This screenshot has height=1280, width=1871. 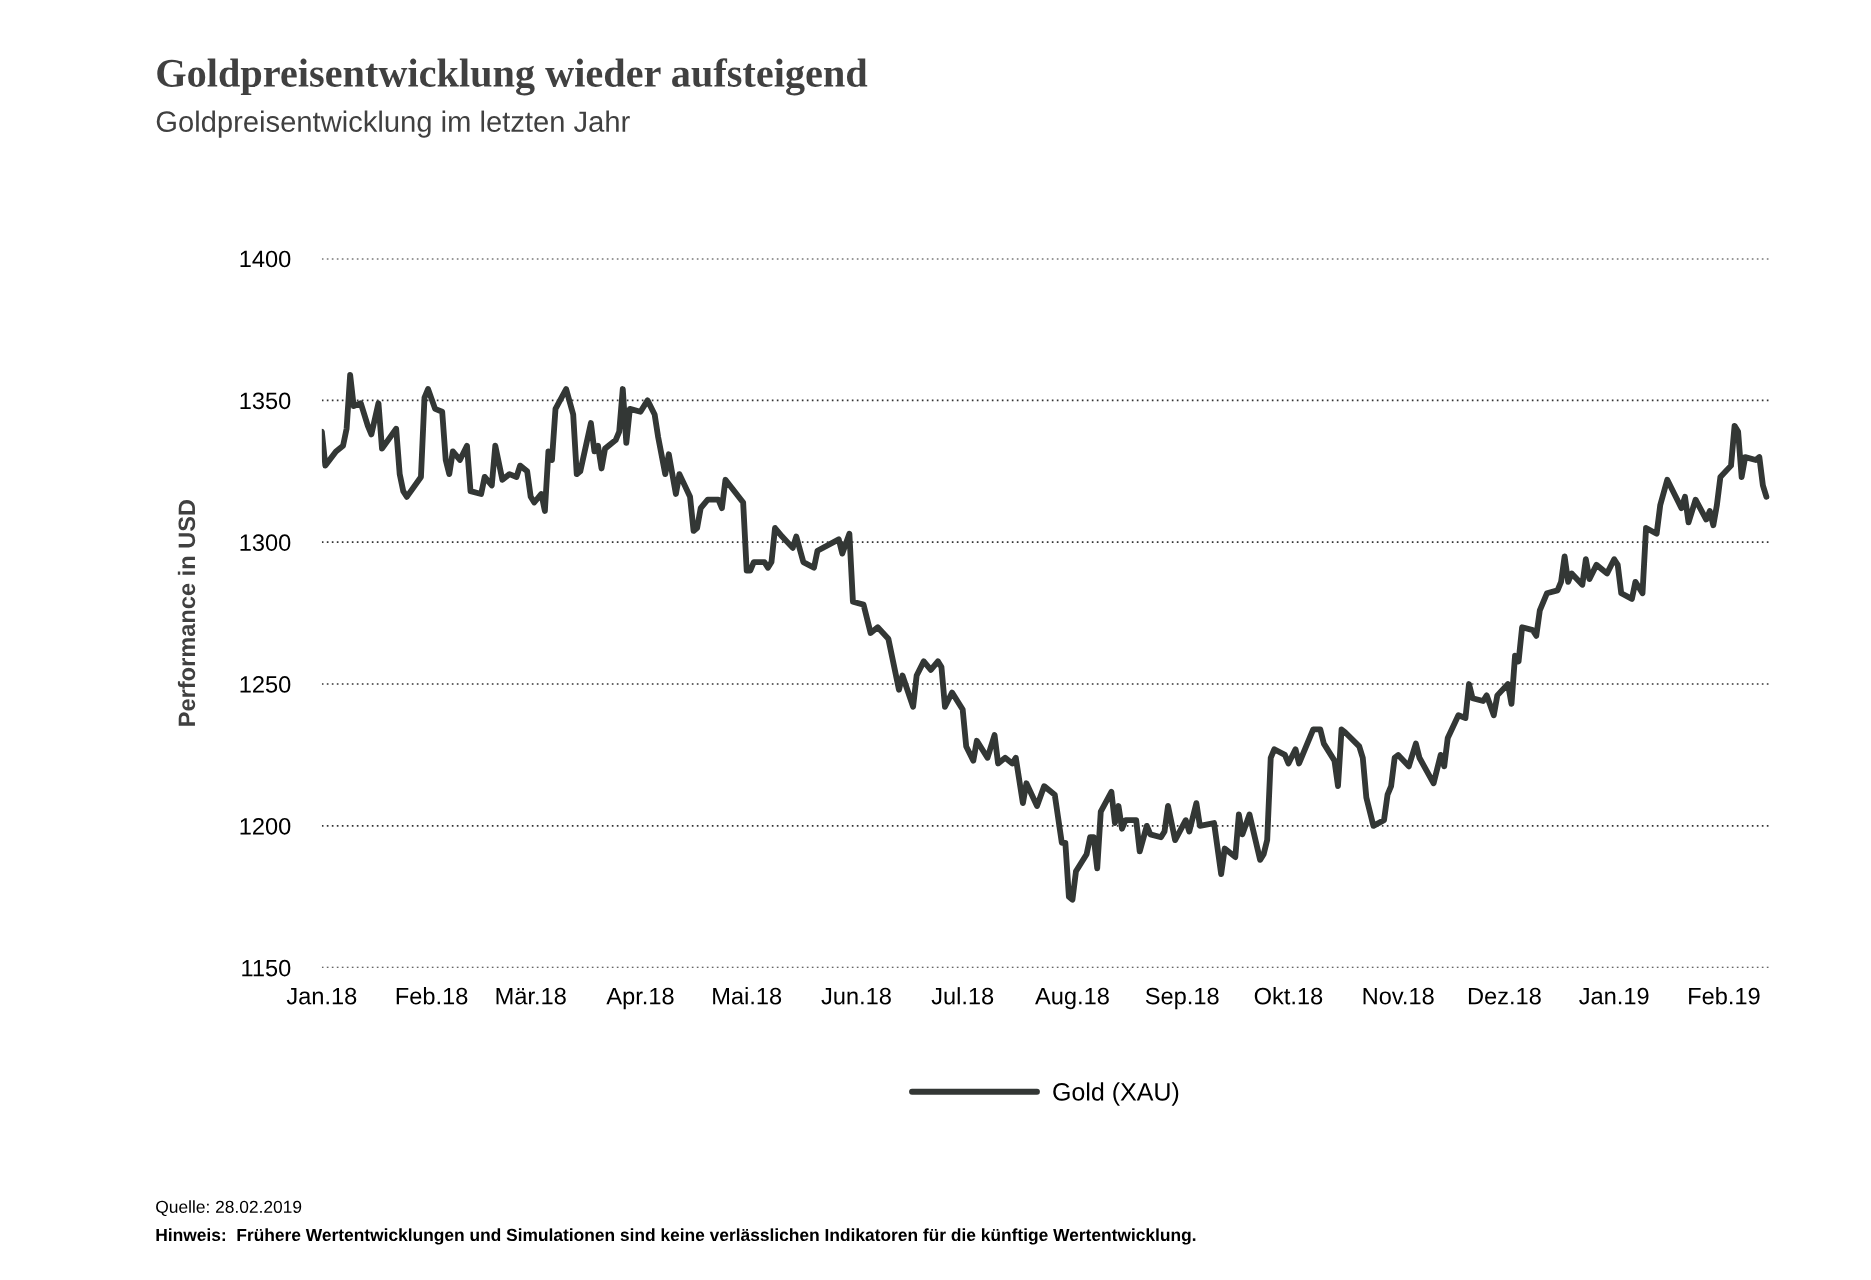 I want to click on x-tick-label: Dez.18, so click(x=1504, y=996).